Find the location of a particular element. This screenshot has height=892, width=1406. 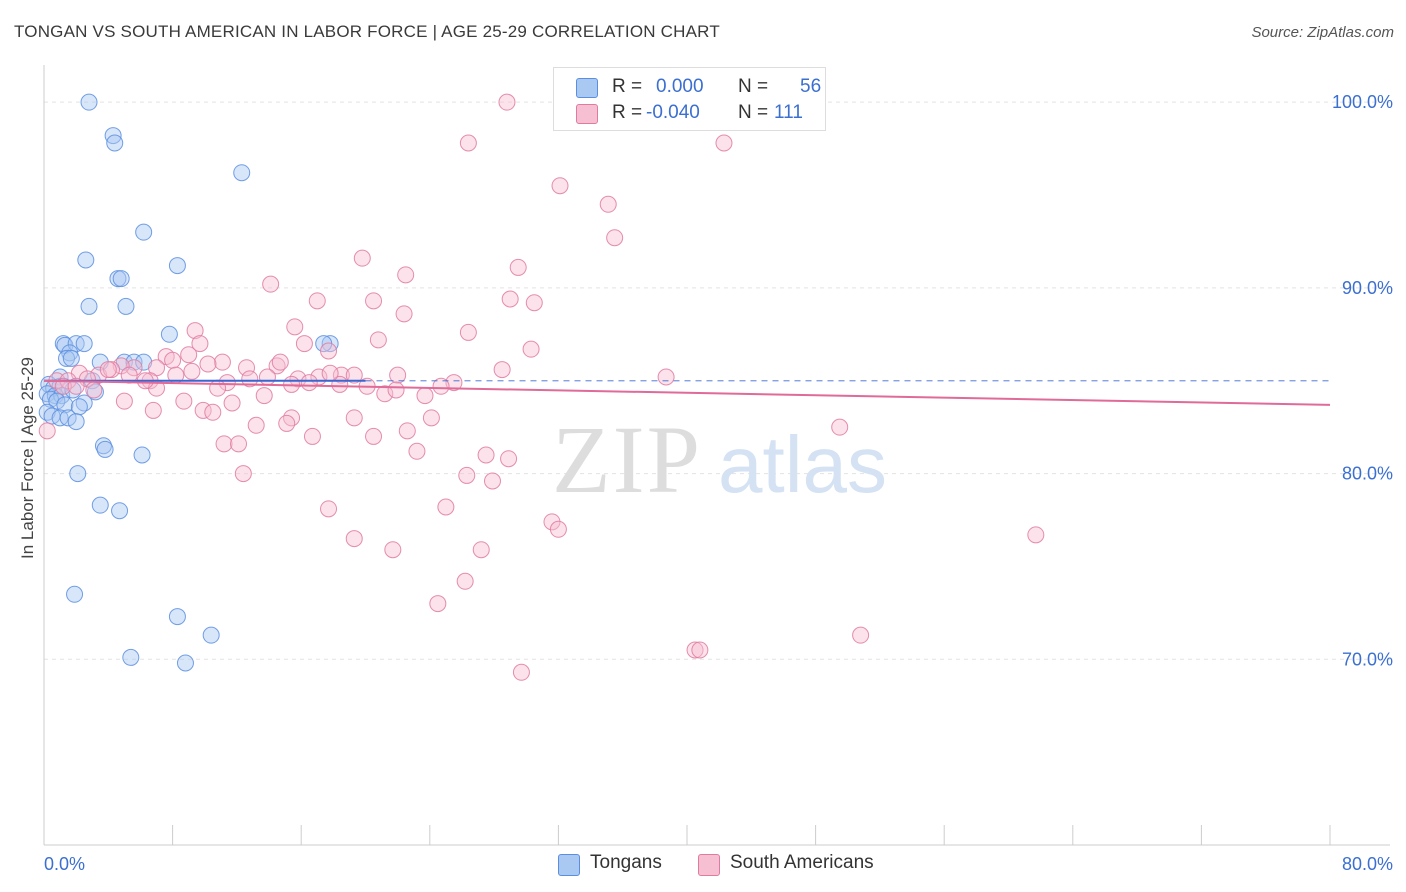

y-tick-label: 70.0% is located at coordinates (1367, 659).